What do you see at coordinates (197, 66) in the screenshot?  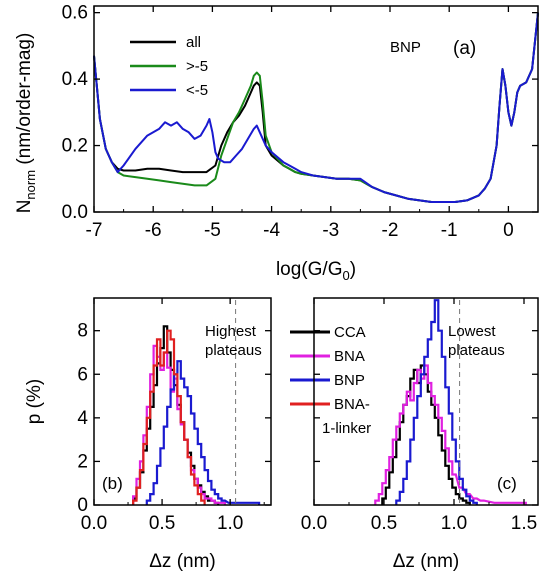 I see `panel-a-legend-label-1: >-5` at bounding box center [197, 66].